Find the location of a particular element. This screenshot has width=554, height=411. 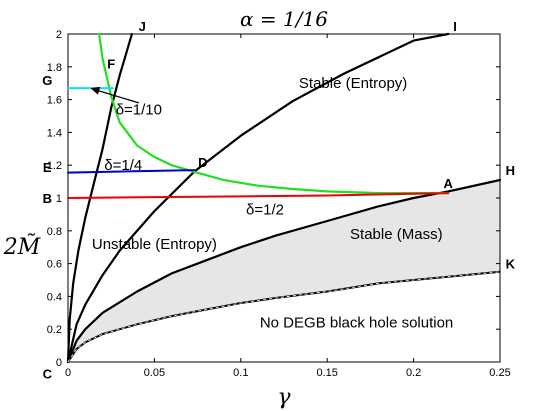

annotation: δ=1/2 is located at coordinates (265, 209).